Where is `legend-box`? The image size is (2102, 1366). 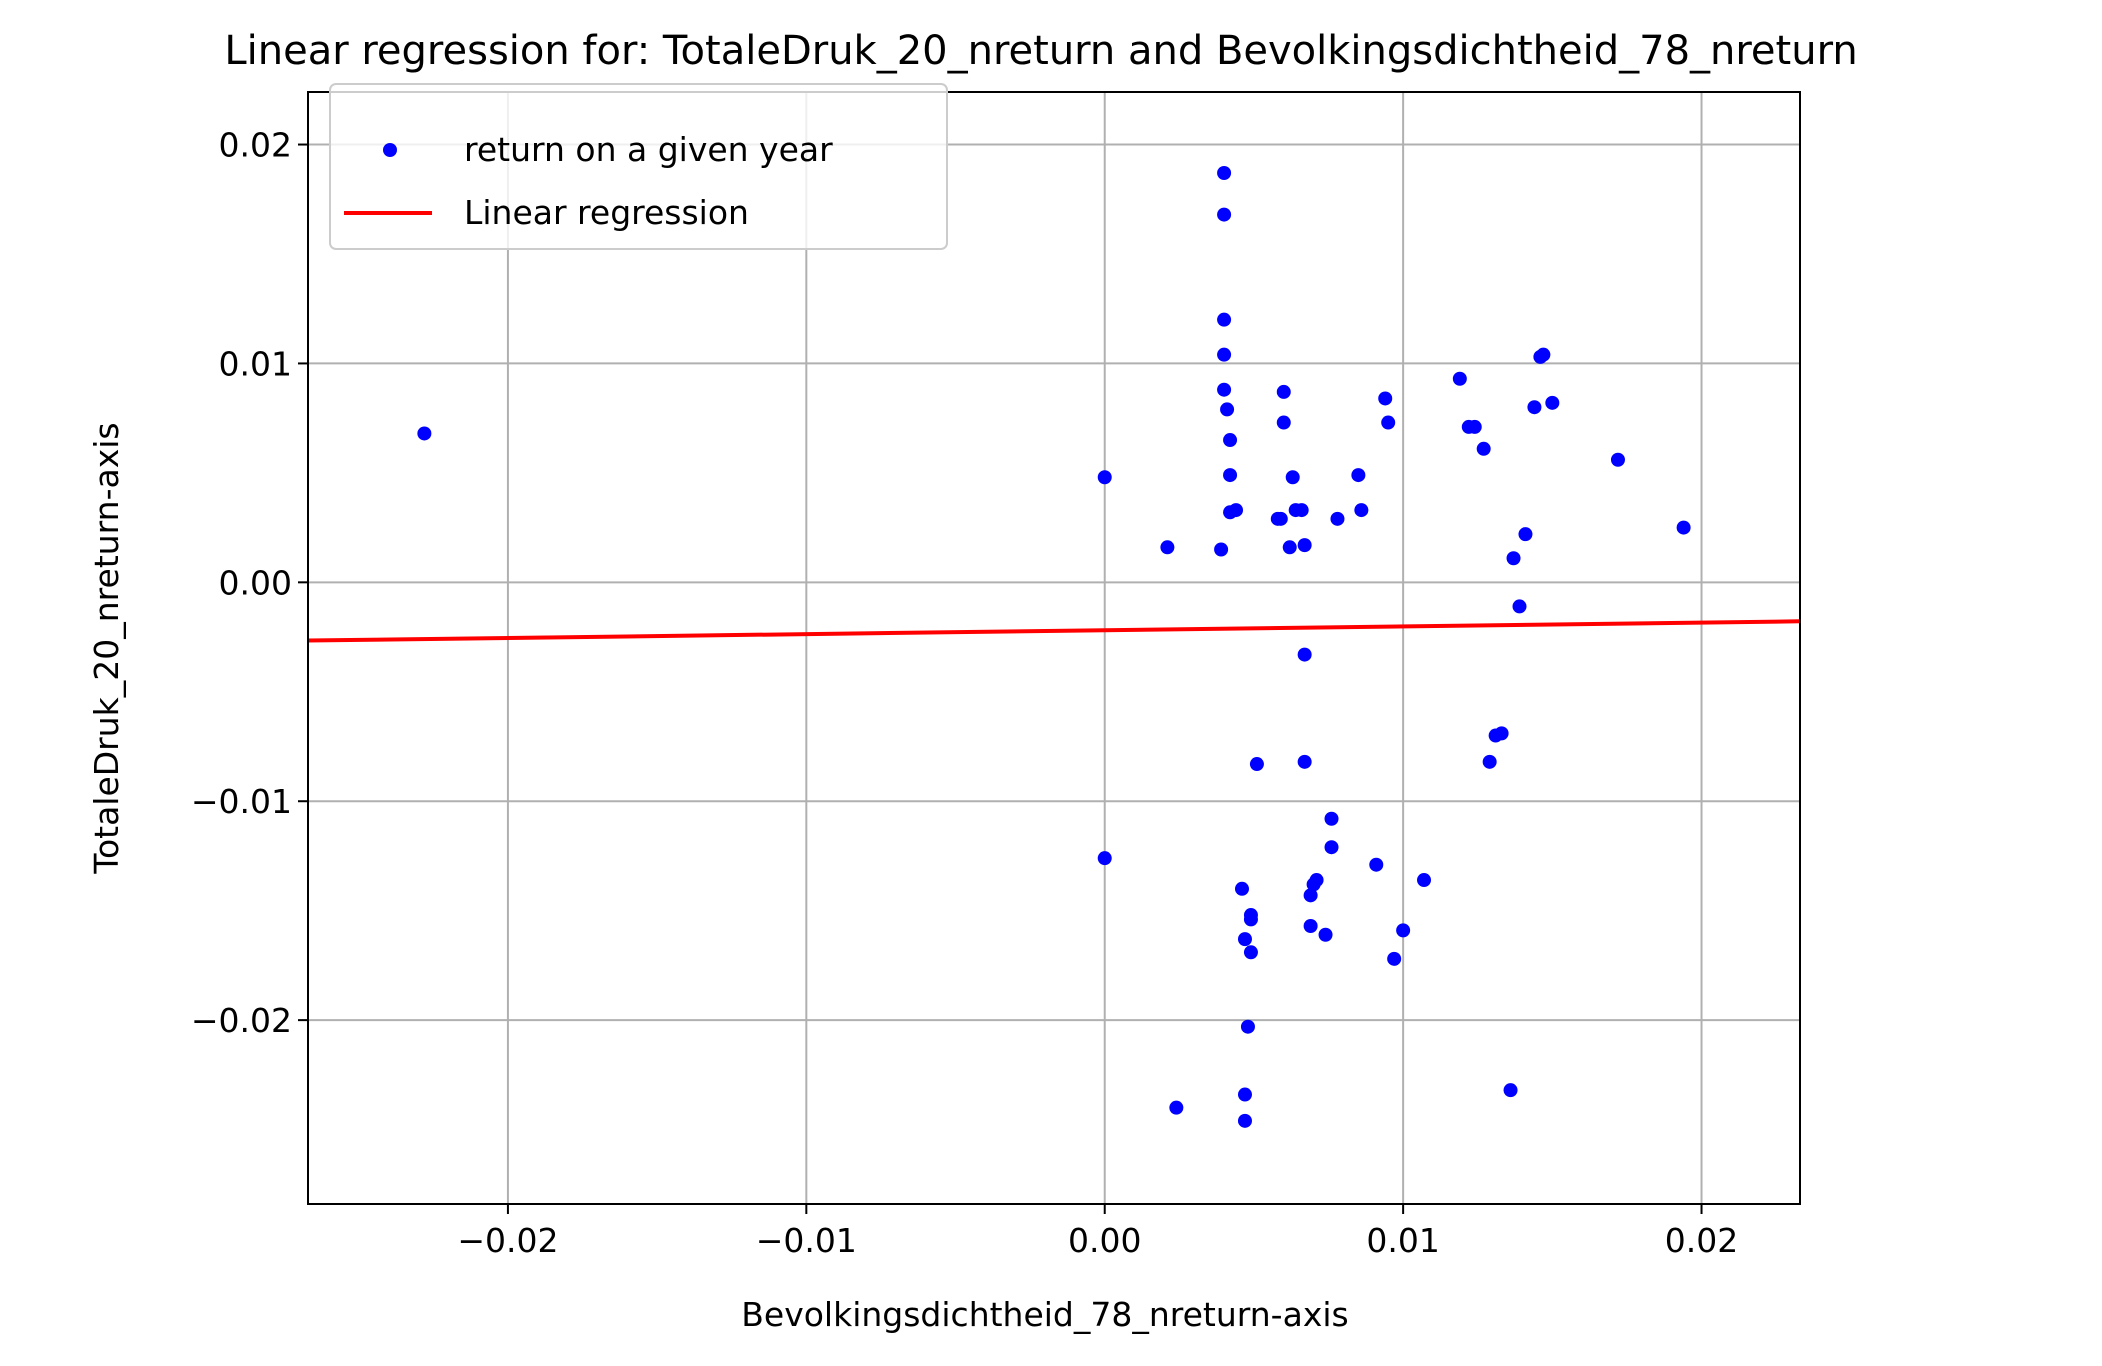 legend-box is located at coordinates (638, 166).